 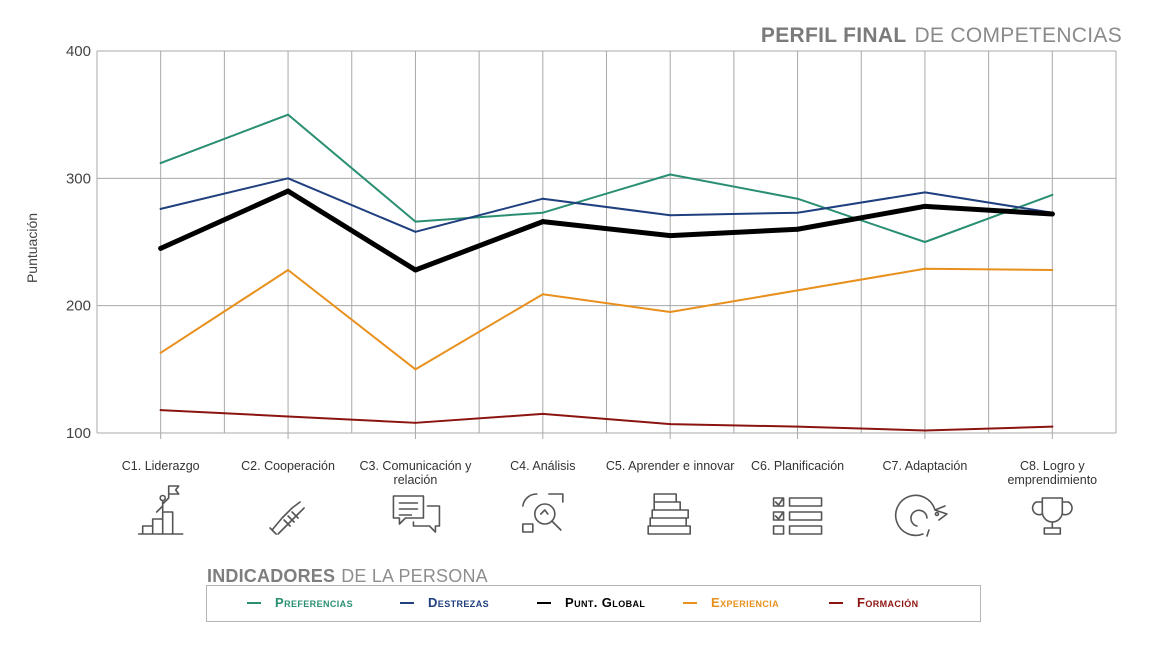 I want to click on x-tick-label: C2. Cooperación, so click(x=288, y=466).